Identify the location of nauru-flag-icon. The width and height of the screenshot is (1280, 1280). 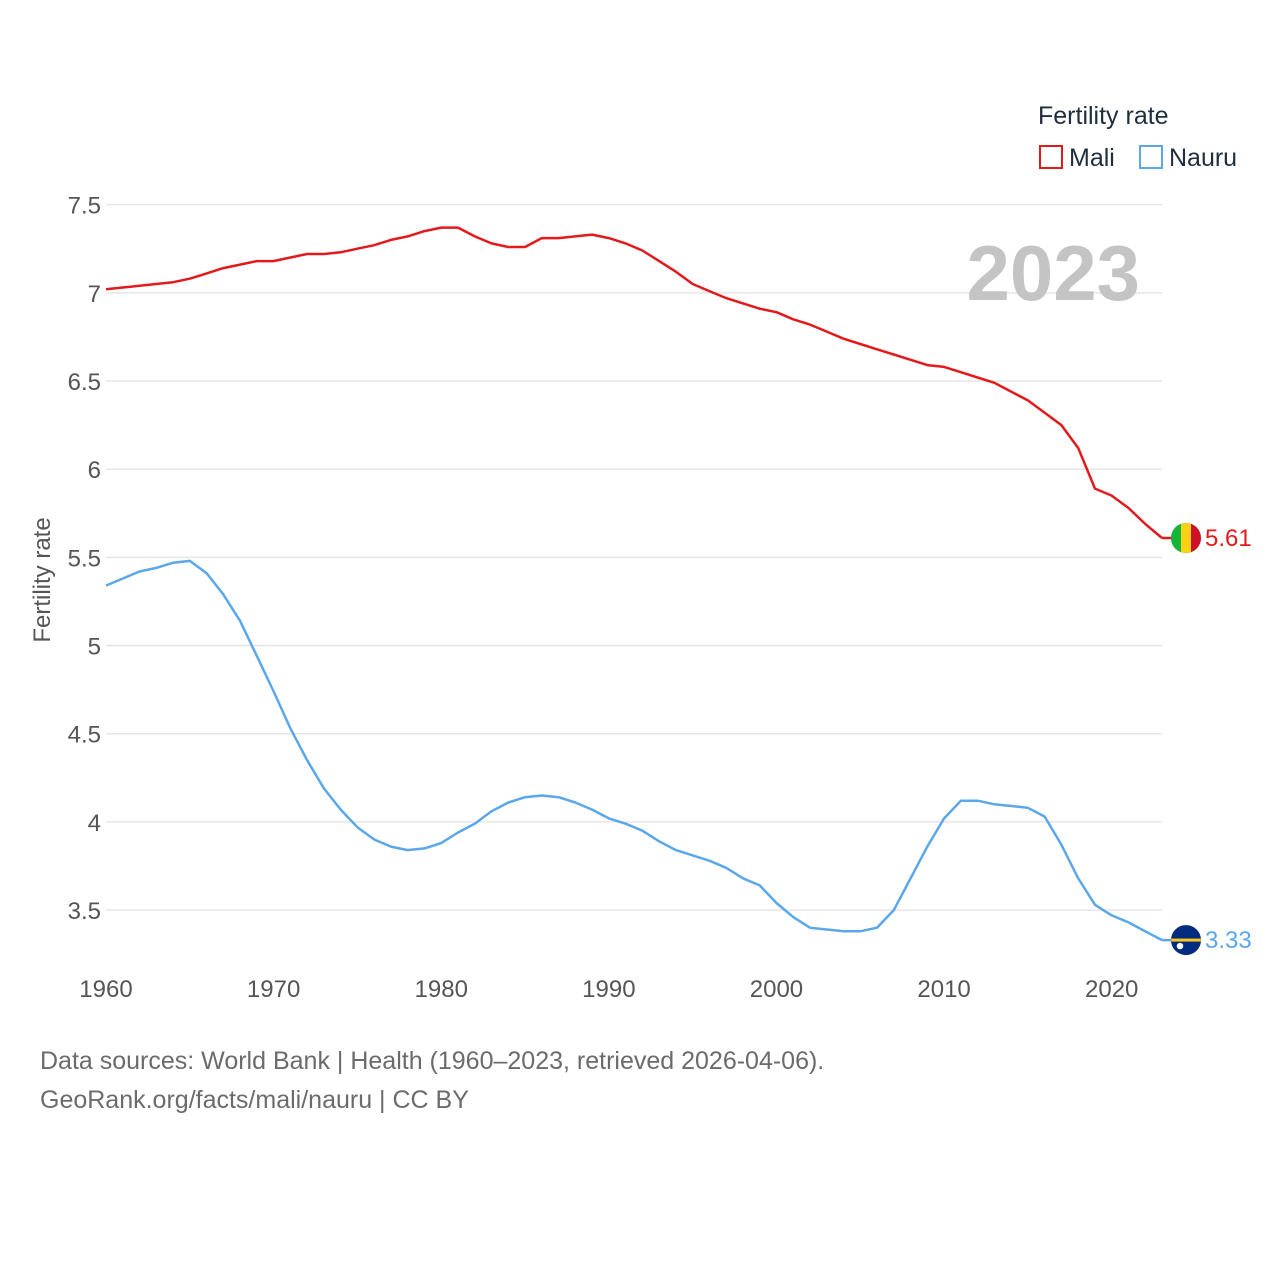
(1186, 940).